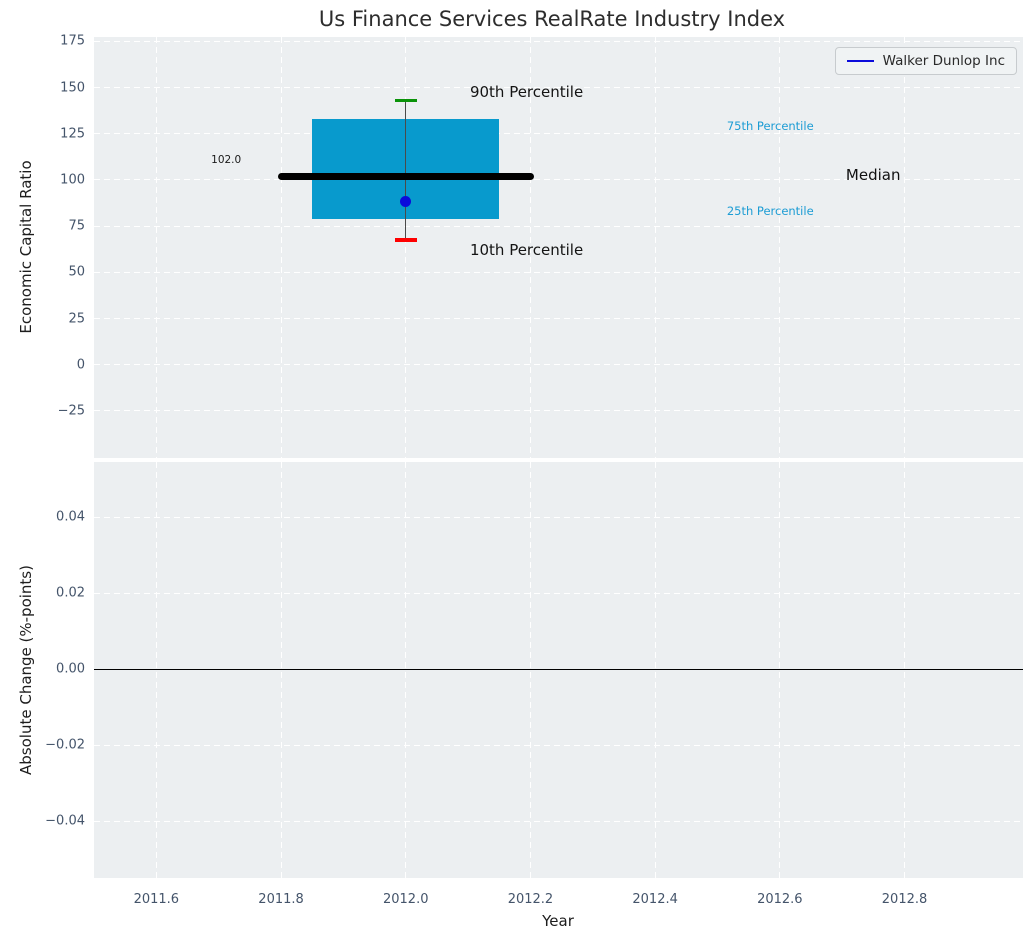  I want to click on y-tick-label: 50, so click(76, 272).